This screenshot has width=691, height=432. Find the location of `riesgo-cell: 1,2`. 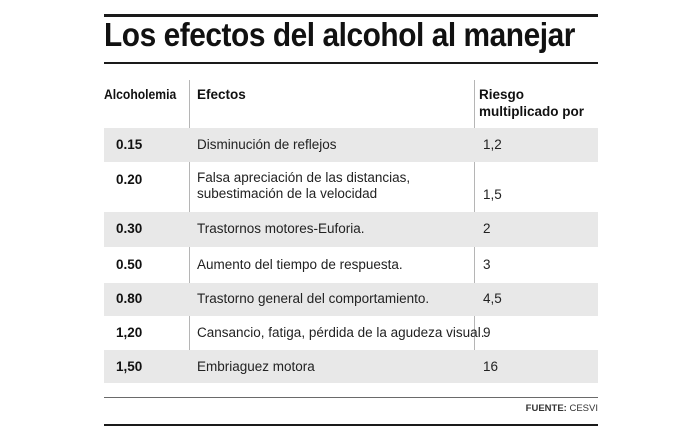

riesgo-cell: 1,2 is located at coordinates (492, 144).